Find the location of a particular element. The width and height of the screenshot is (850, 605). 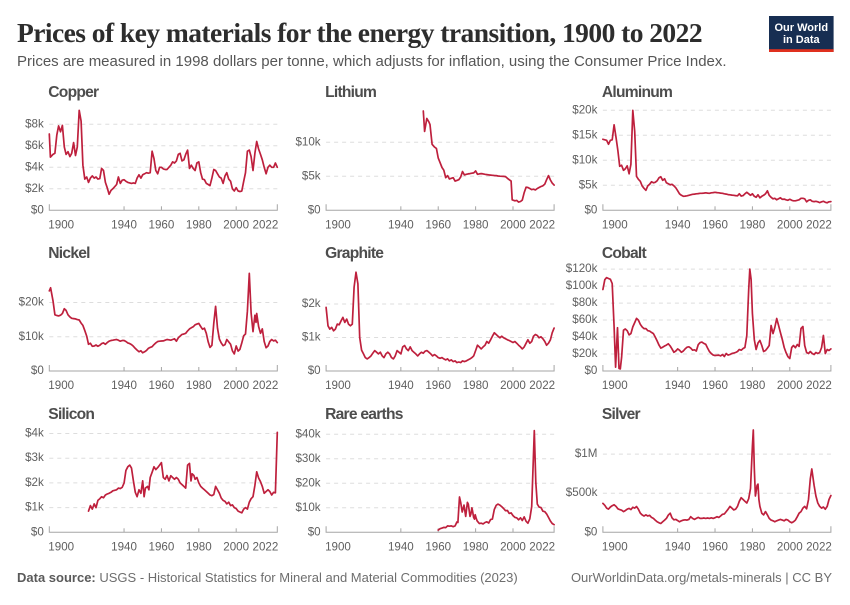

svg-text: Graphite is located at coordinates (354, 253).